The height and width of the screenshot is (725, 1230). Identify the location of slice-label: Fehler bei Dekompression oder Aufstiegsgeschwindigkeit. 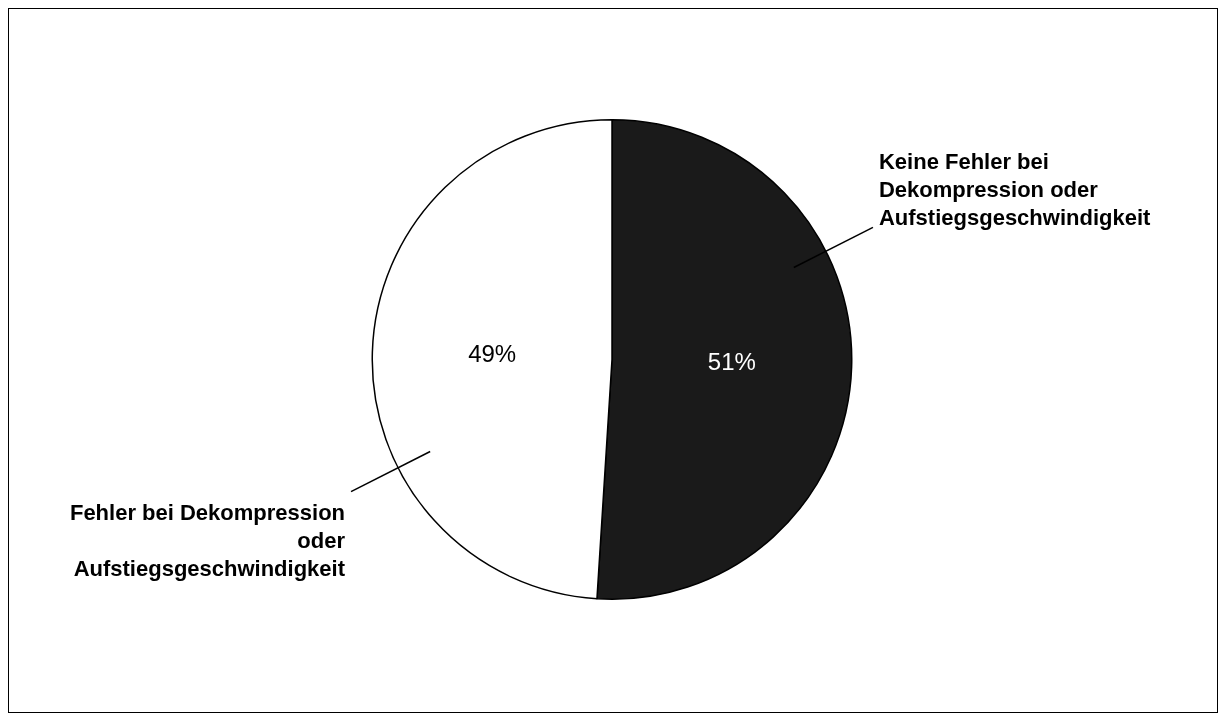
(207, 540).